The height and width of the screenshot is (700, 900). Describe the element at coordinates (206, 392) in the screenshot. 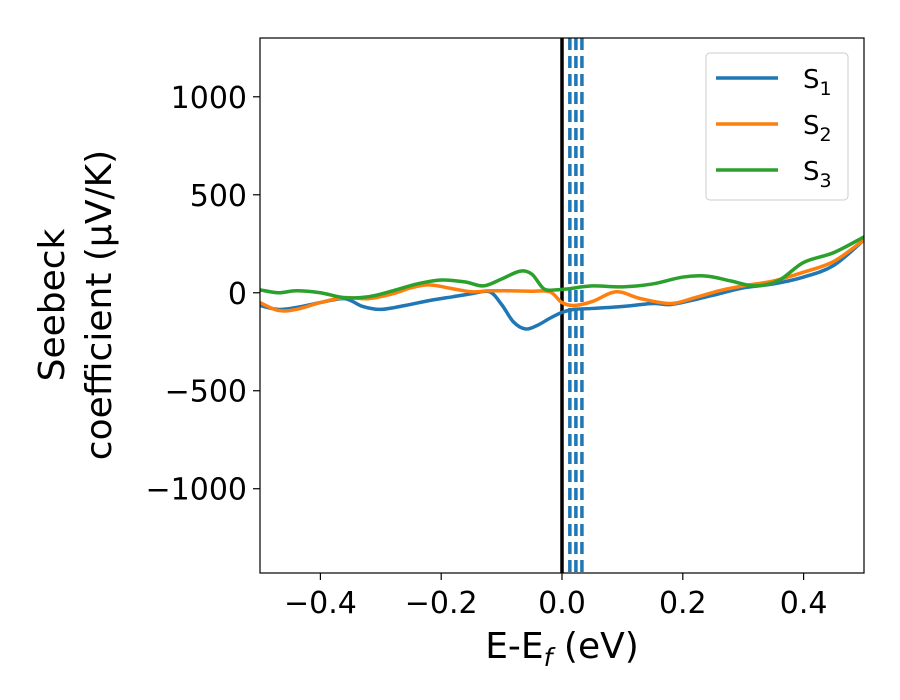

I see `y-tick-label: −500` at that location.